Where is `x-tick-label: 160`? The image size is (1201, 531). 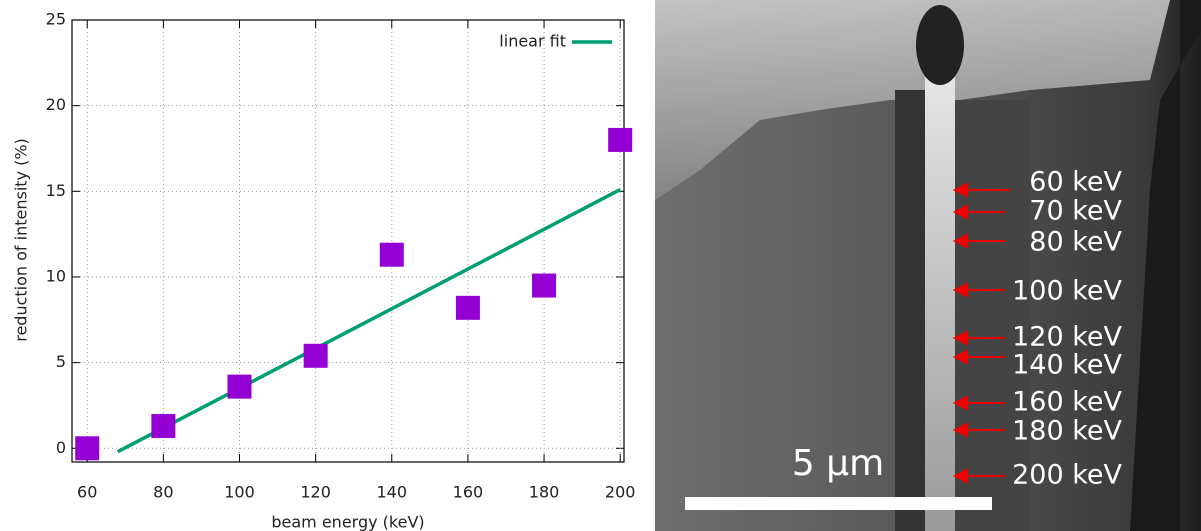 x-tick-label: 160 is located at coordinates (468, 492).